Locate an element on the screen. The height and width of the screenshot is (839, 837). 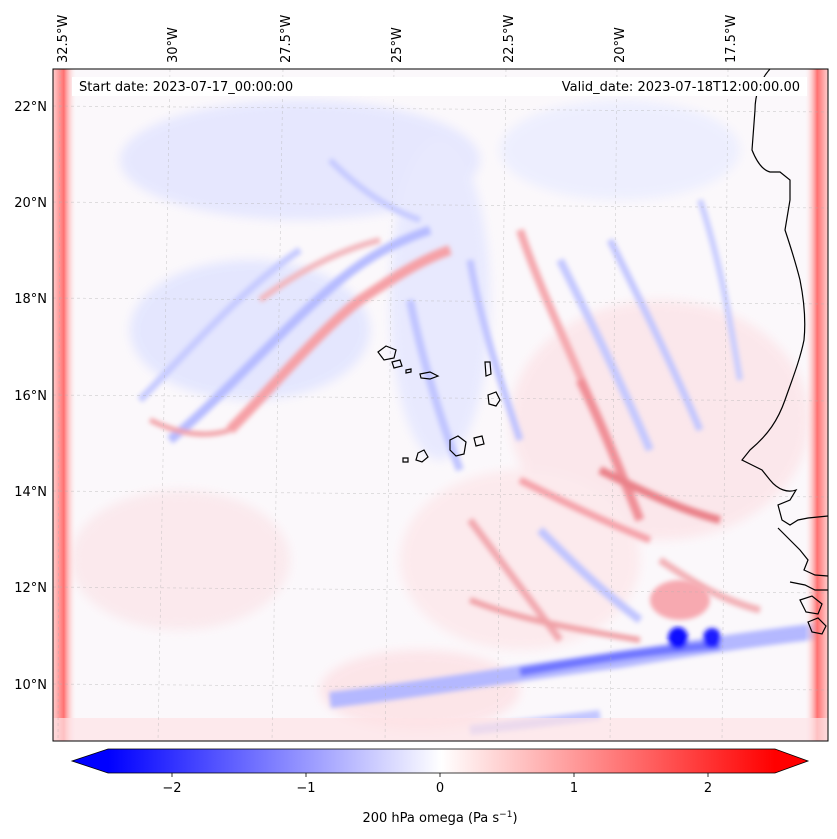
lon-label: 30°W is located at coordinates (173, 45).